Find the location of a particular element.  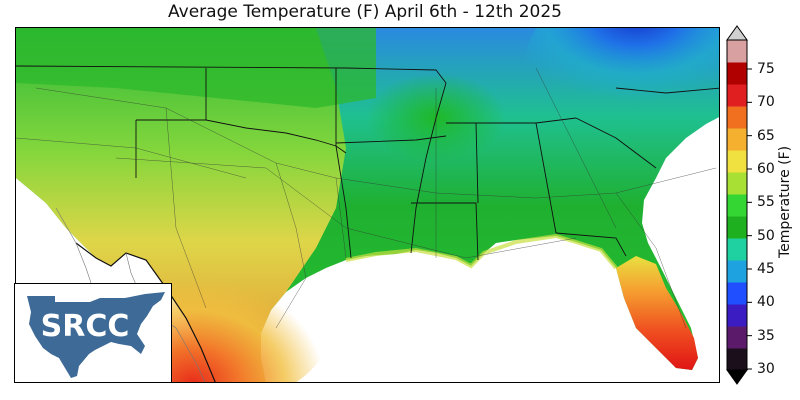

colorbar-tick-label: 70 is located at coordinates (766, 102).